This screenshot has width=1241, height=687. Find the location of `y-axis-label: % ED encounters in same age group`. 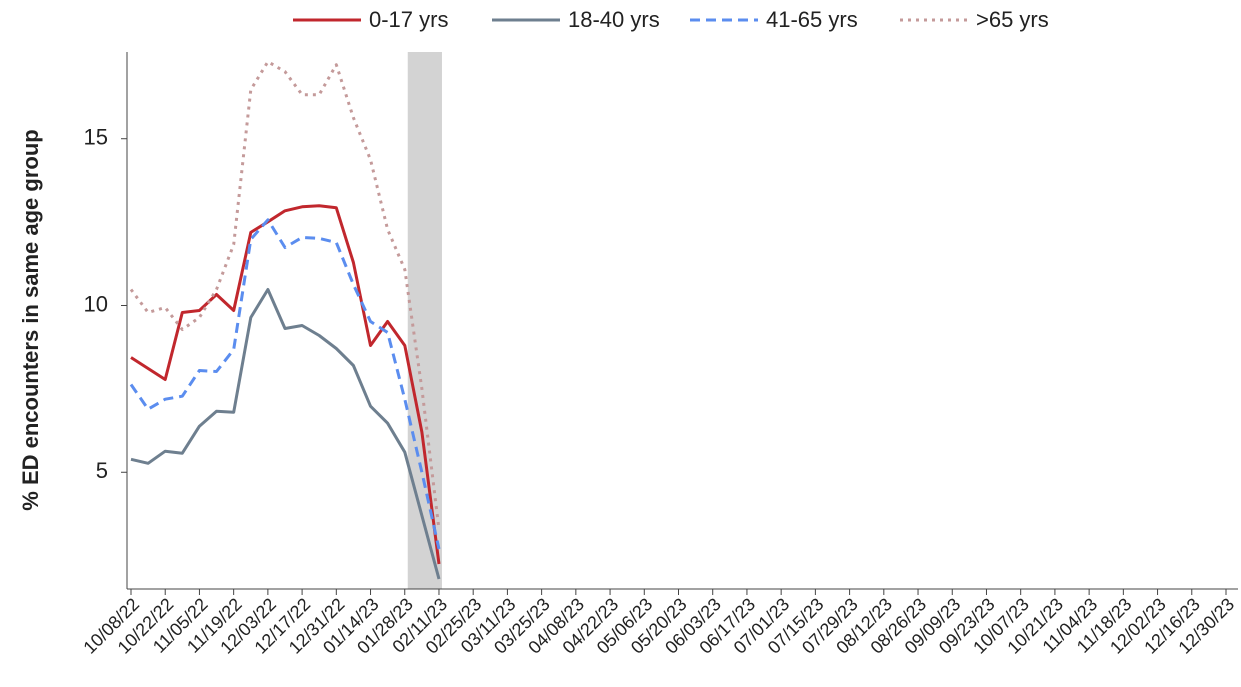

y-axis-label: % ED encounters in same age group is located at coordinates (30, 319).